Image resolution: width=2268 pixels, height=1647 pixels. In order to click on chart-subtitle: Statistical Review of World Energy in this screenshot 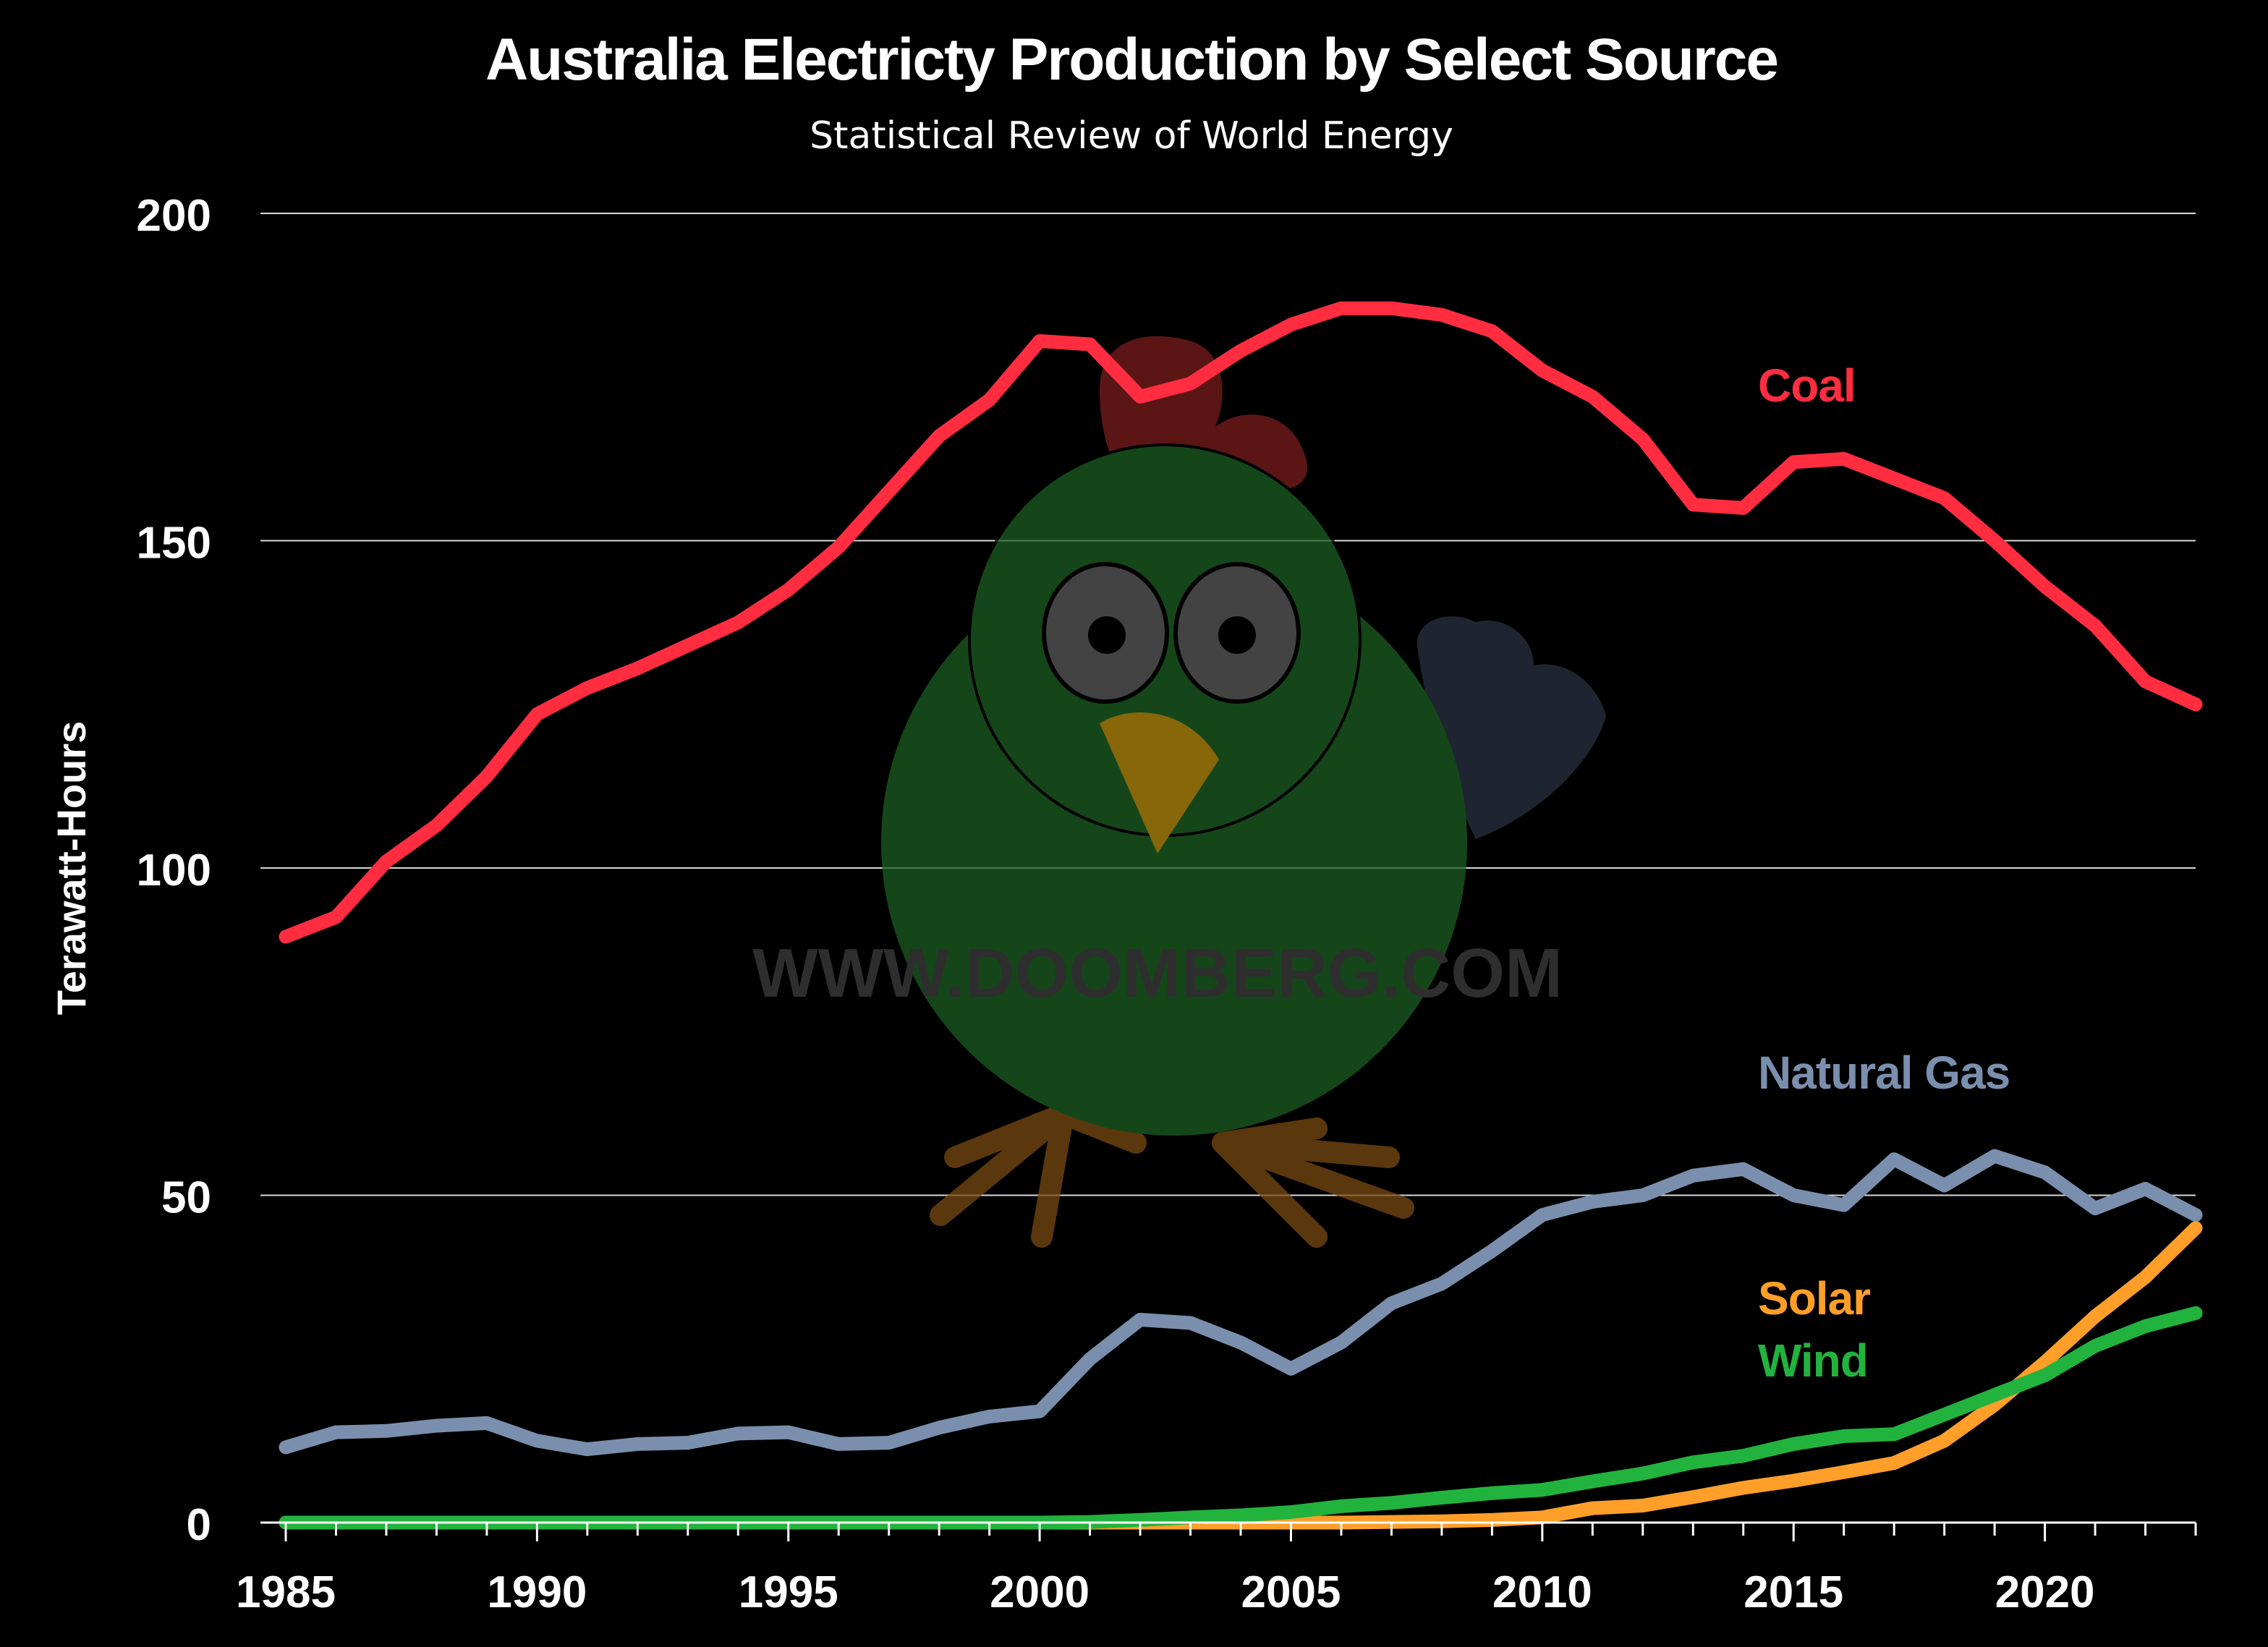, I will do `click(1131, 136)`.